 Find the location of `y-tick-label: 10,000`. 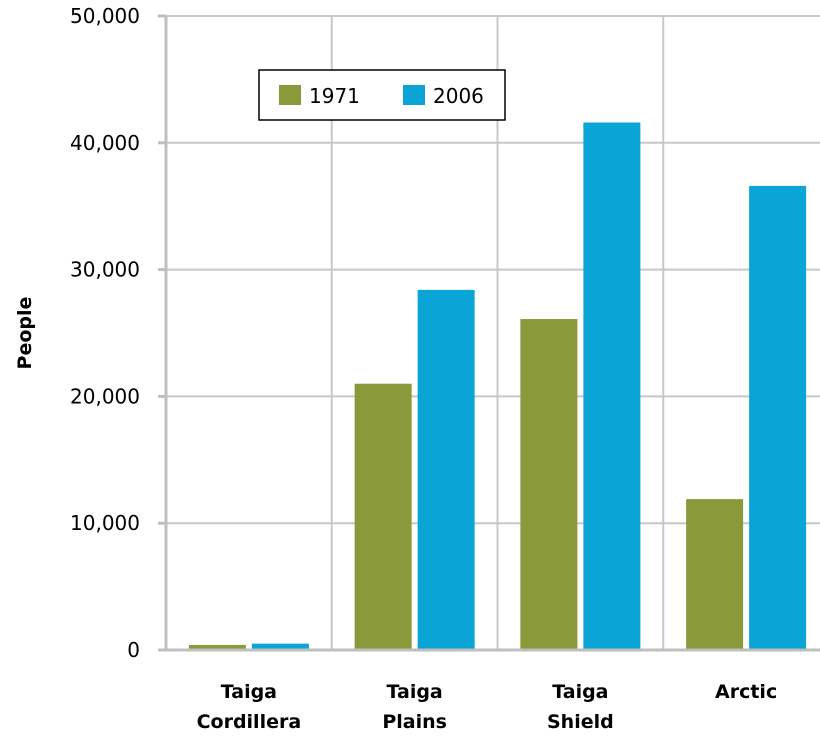

y-tick-label: 10,000 is located at coordinates (105, 523).